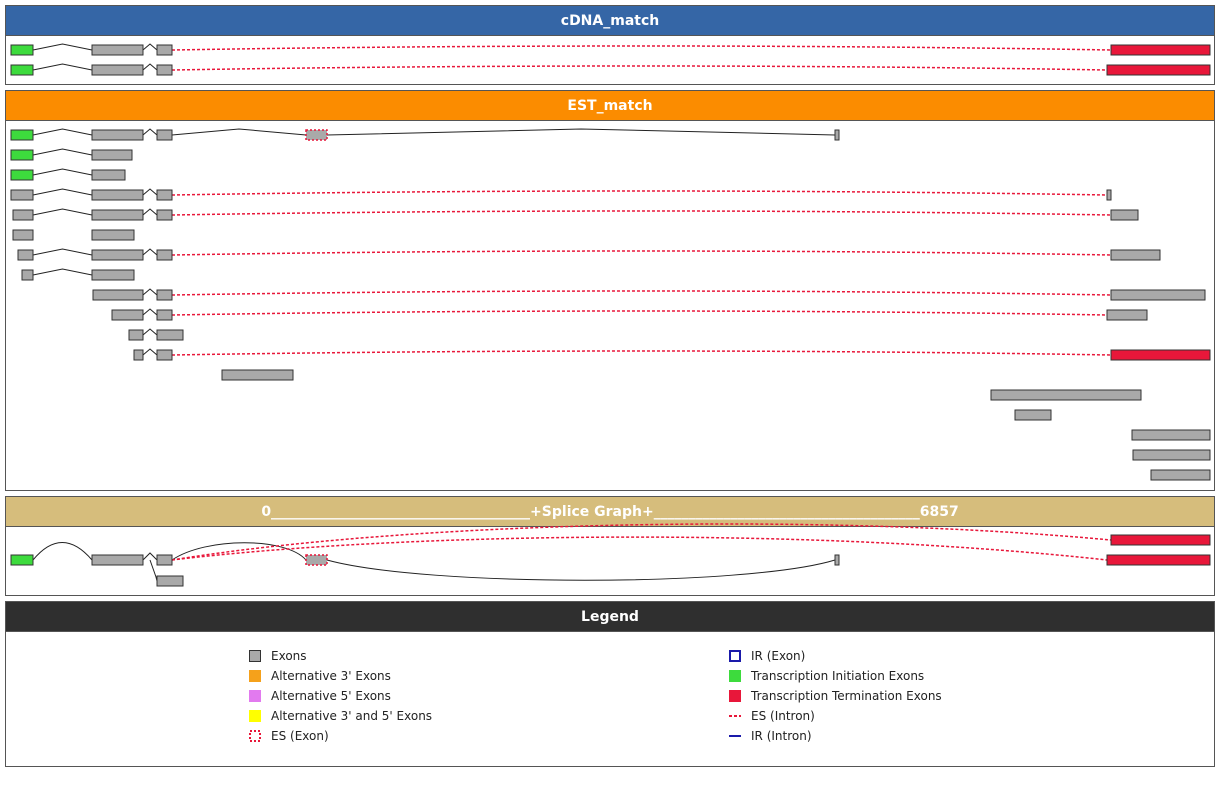 The image size is (1220, 785). I want to click on es-intron-line-icon, so click(735, 716).